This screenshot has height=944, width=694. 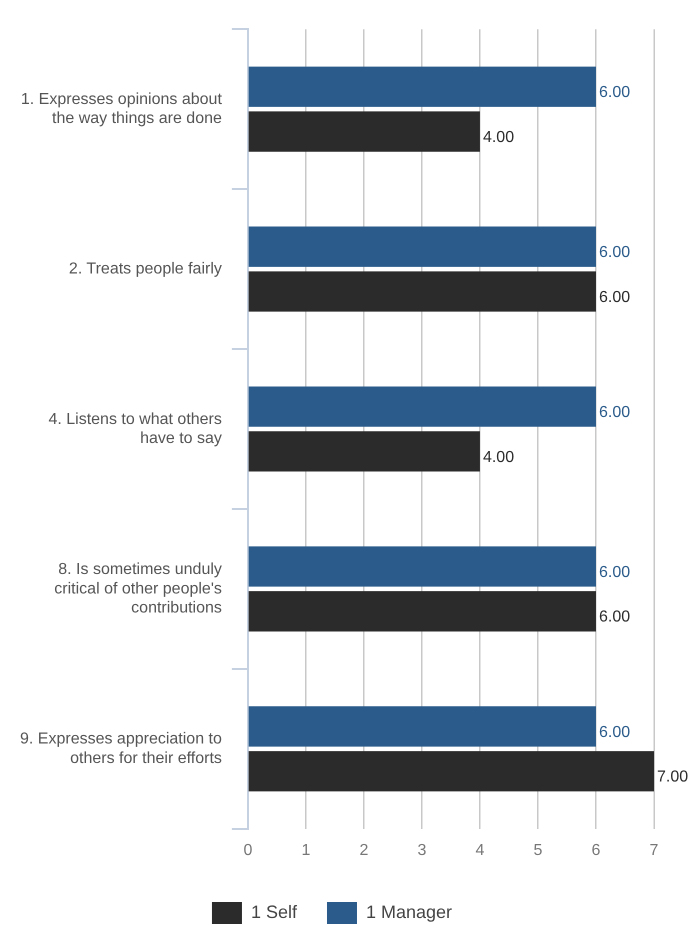 What do you see at coordinates (409, 912) in the screenshot?
I see `legend-label: 1 Manager` at bounding box center [409, 912].